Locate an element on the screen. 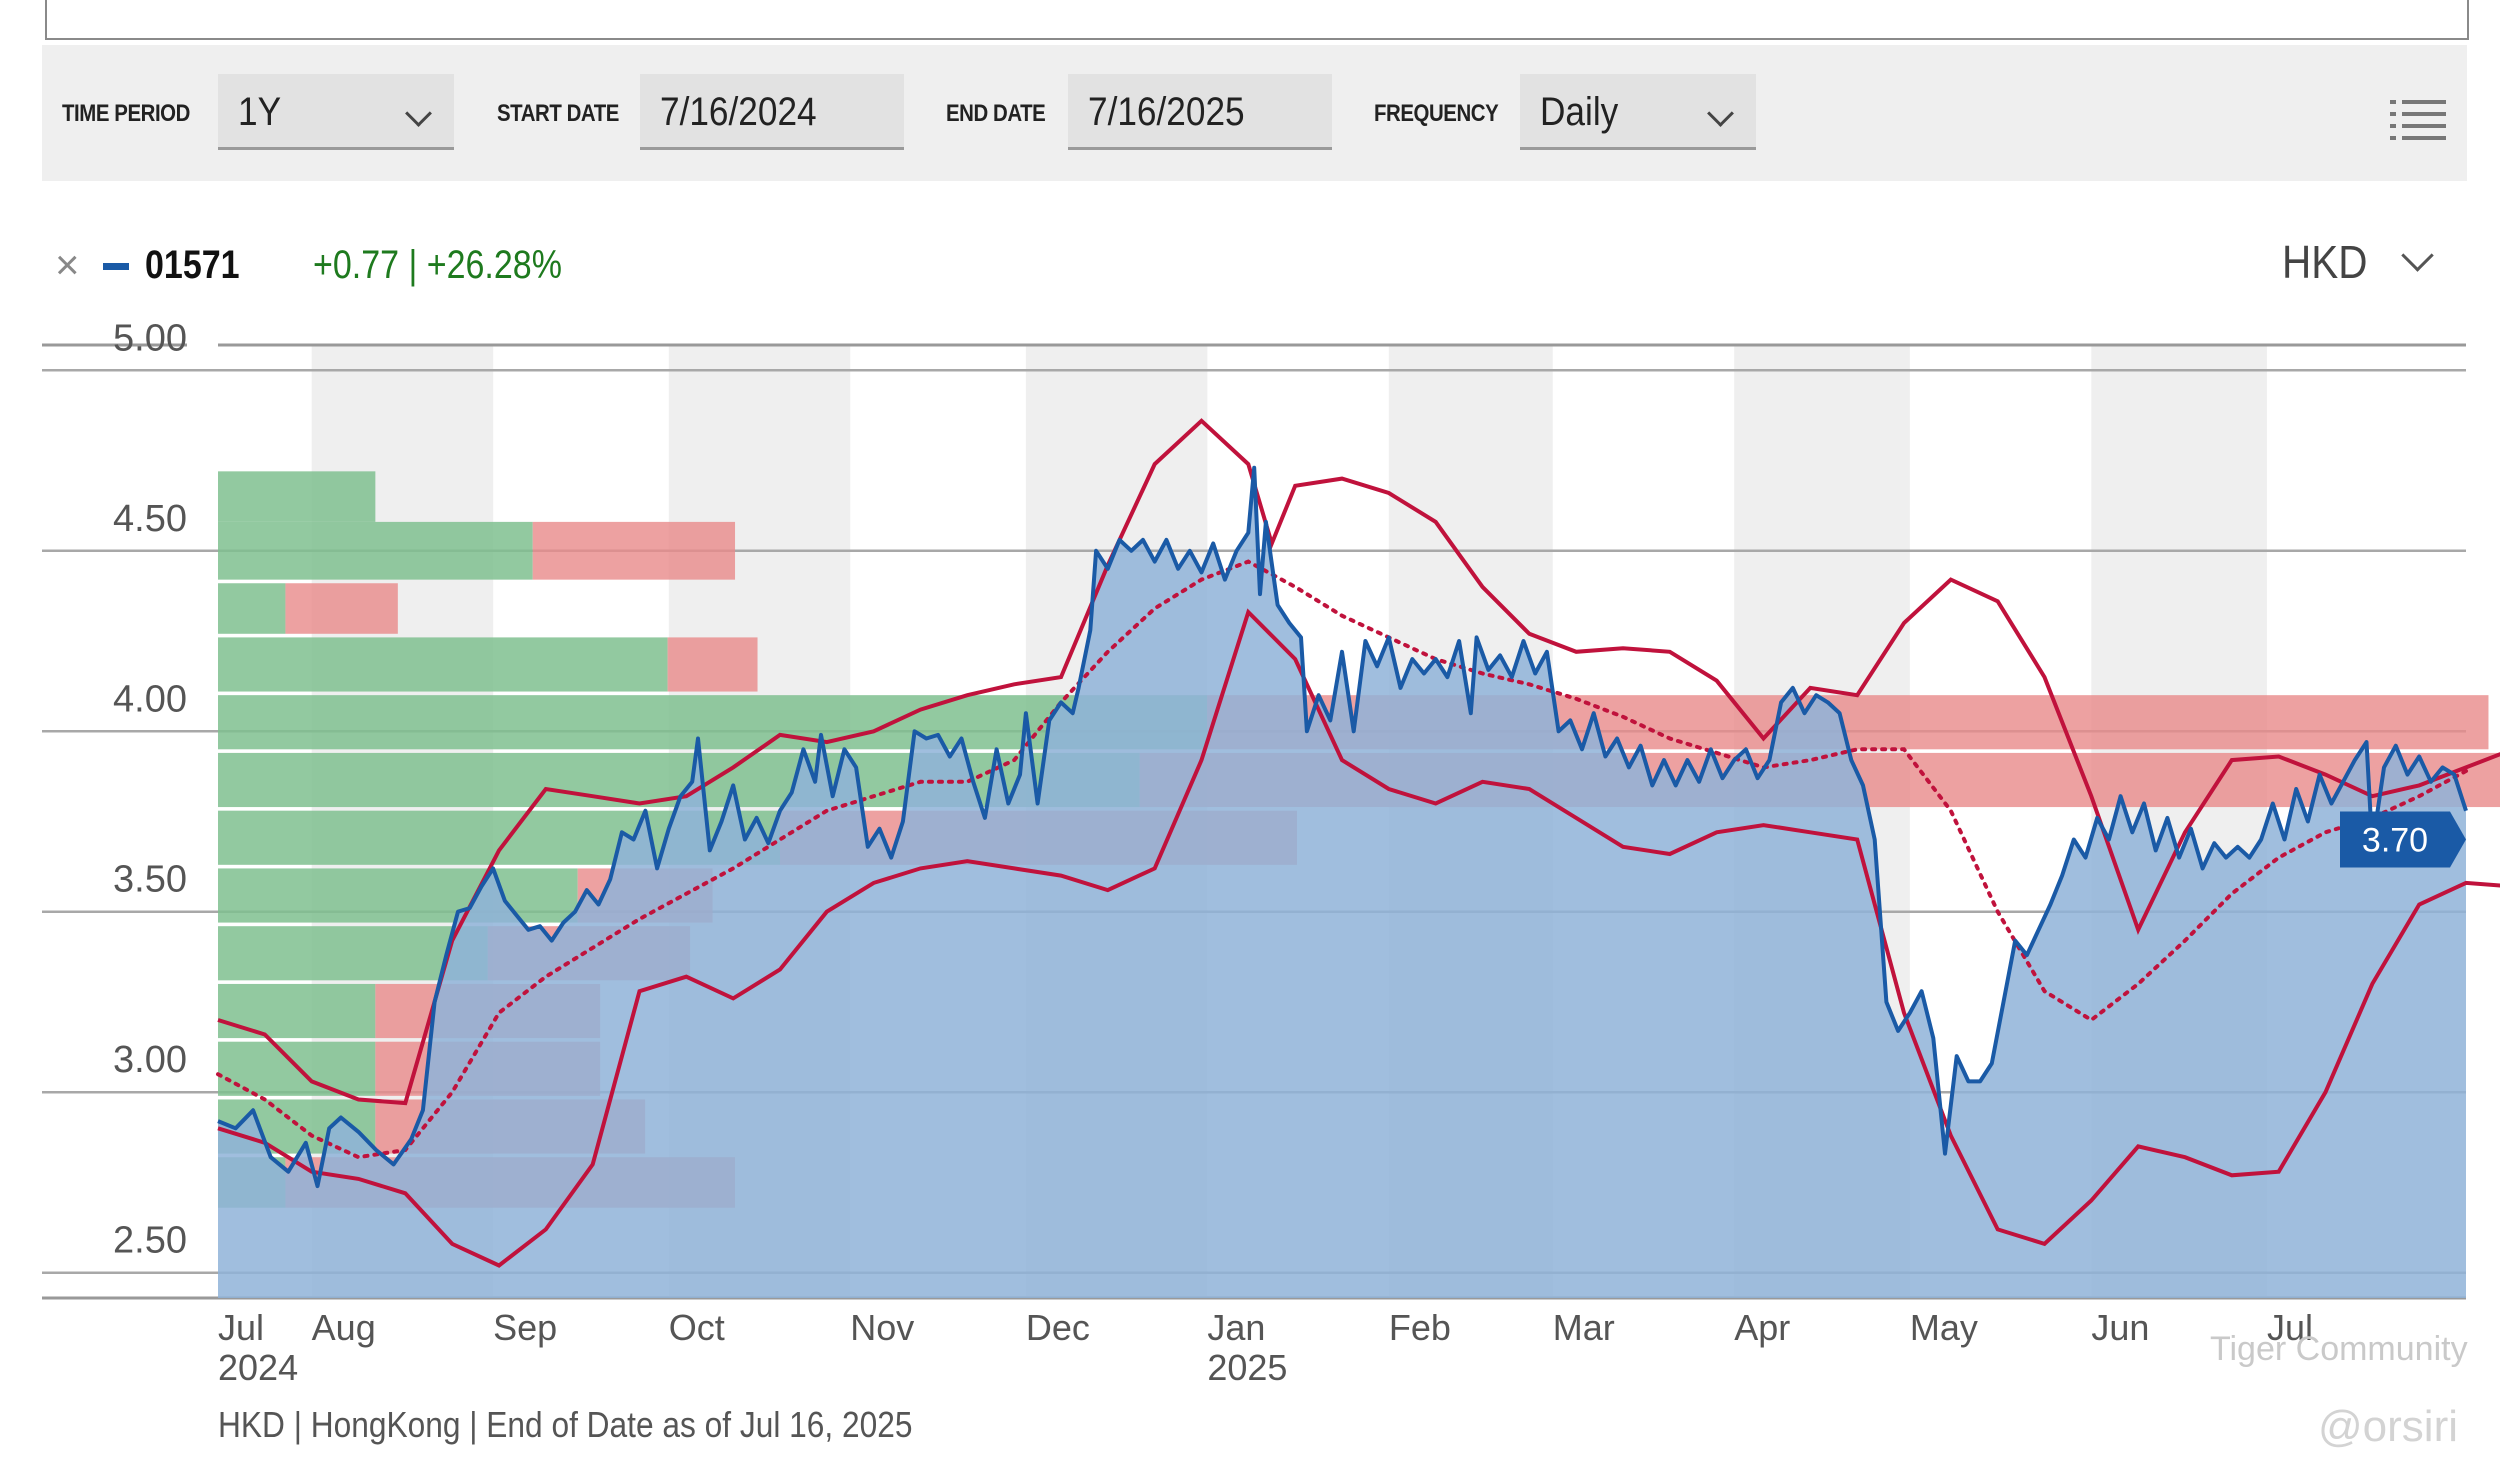  y-axis: 5.00 4.50 4.00 3.50 3.00 2.50 is located at coordinates (150, 789).